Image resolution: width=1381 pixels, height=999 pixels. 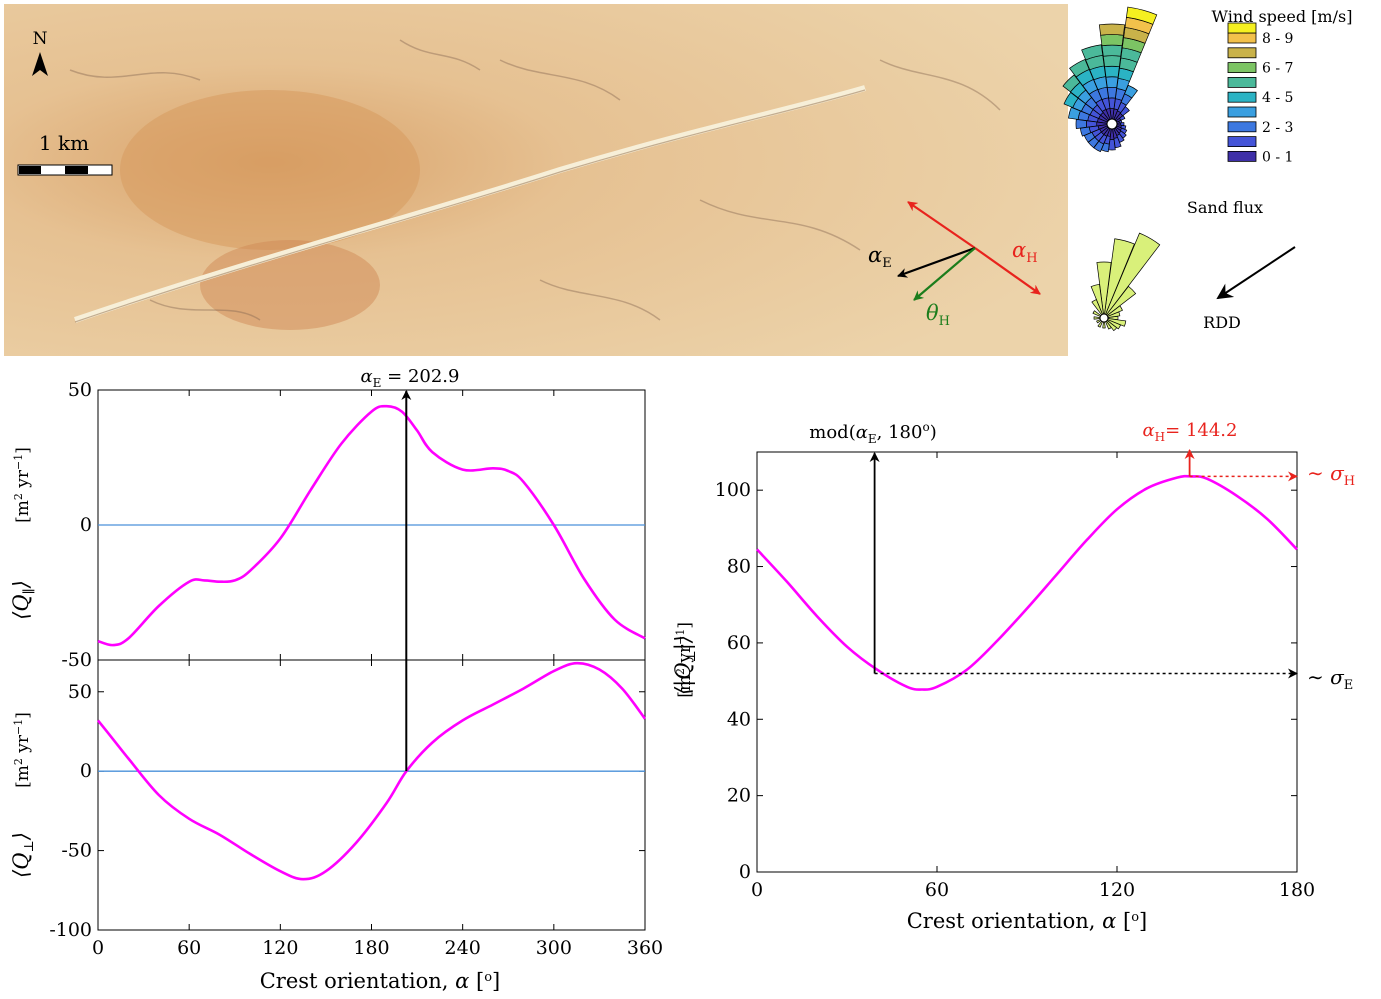 I want to click on legend-swatch-top, so click(x=1242, y=28).